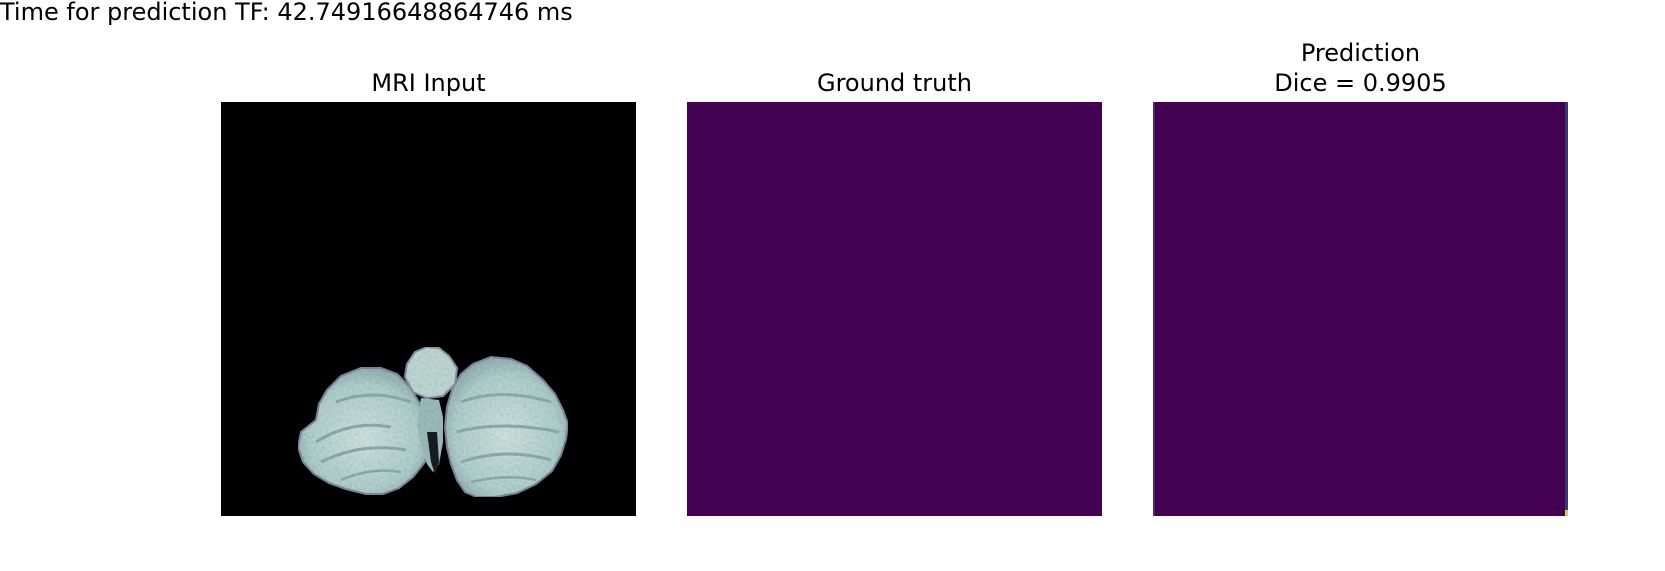 The image size is (1665, 571). What do you see at coordinates (1360, 53) in the screenshot?
I see `prediction-title: Prediction` at bounding box center [1360, 53].